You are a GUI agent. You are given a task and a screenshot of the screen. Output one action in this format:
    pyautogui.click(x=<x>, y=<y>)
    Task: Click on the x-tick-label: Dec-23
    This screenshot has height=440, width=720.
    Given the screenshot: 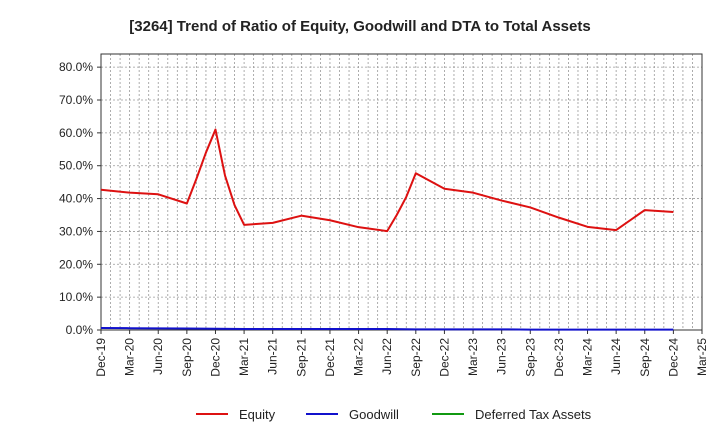 What is the action you would take?
    pyautogui.click(x=559, y=357)
    